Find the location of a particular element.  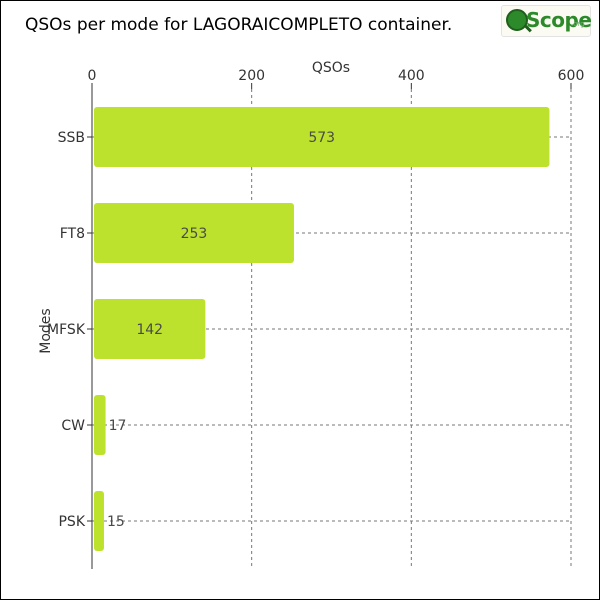

category-label: SSB is located at coordinates (71, 138).